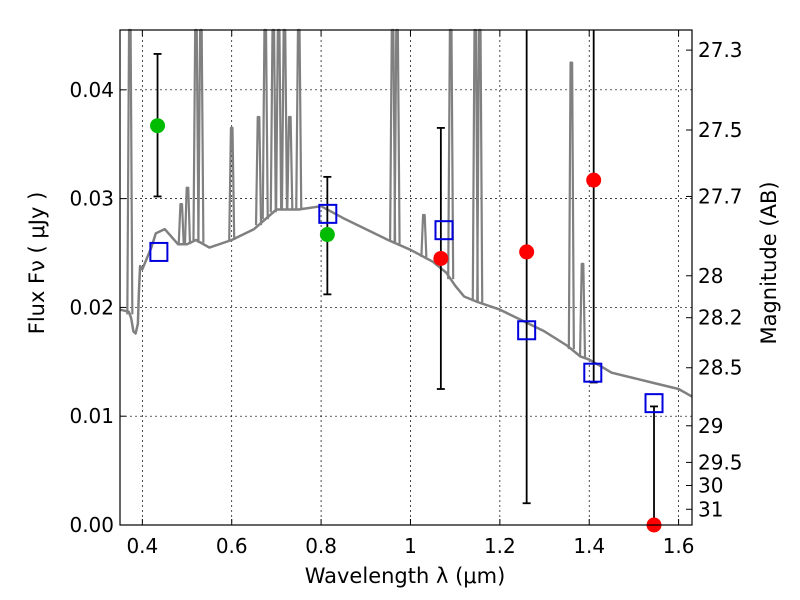 The height and width of the screenshot is (600, 800). Describe the element at coordinates (710, 276) in the screenshot. I see `mag-tick-label: 28` at that location.